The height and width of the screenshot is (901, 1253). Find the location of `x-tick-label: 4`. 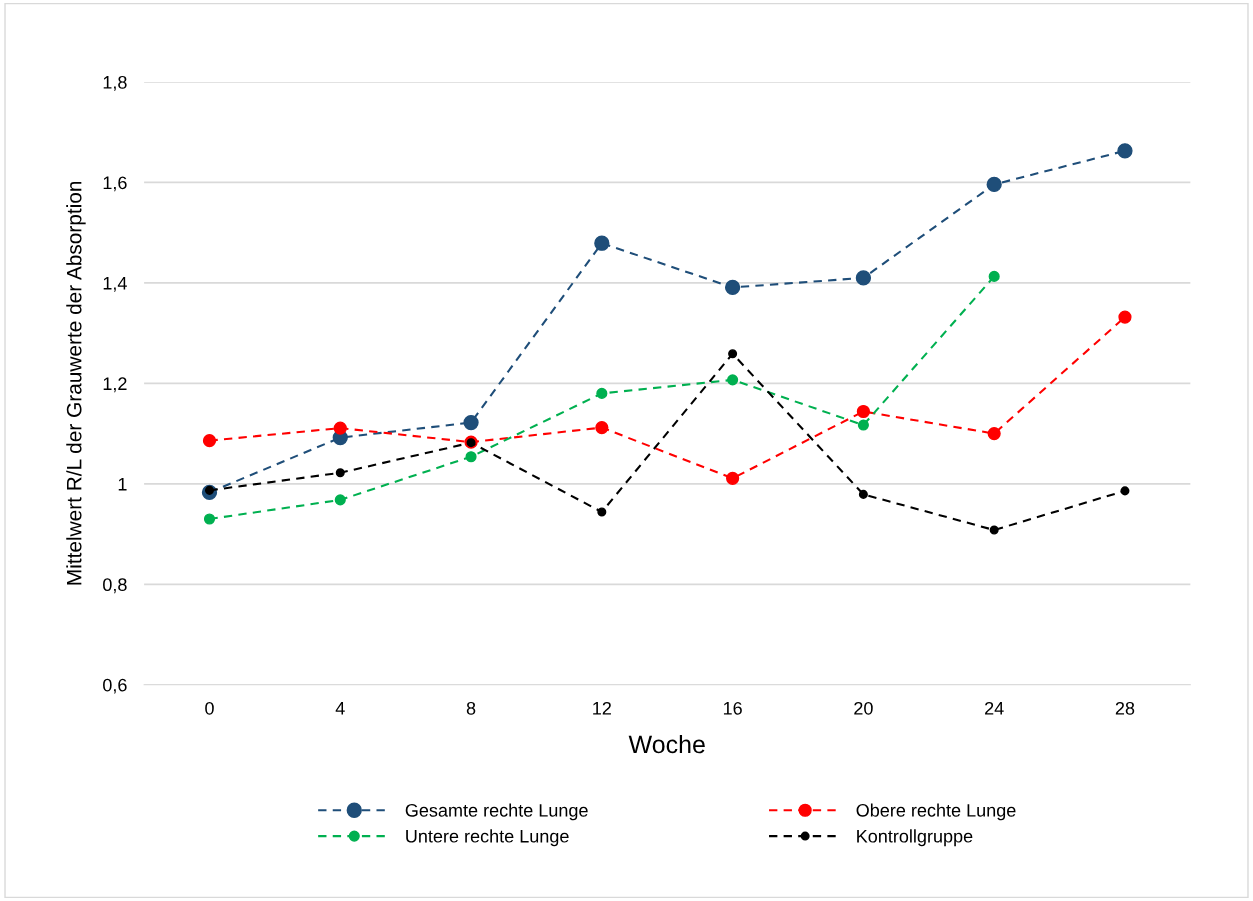

x-tick-label: 4 is located at coordinates (340, 708).